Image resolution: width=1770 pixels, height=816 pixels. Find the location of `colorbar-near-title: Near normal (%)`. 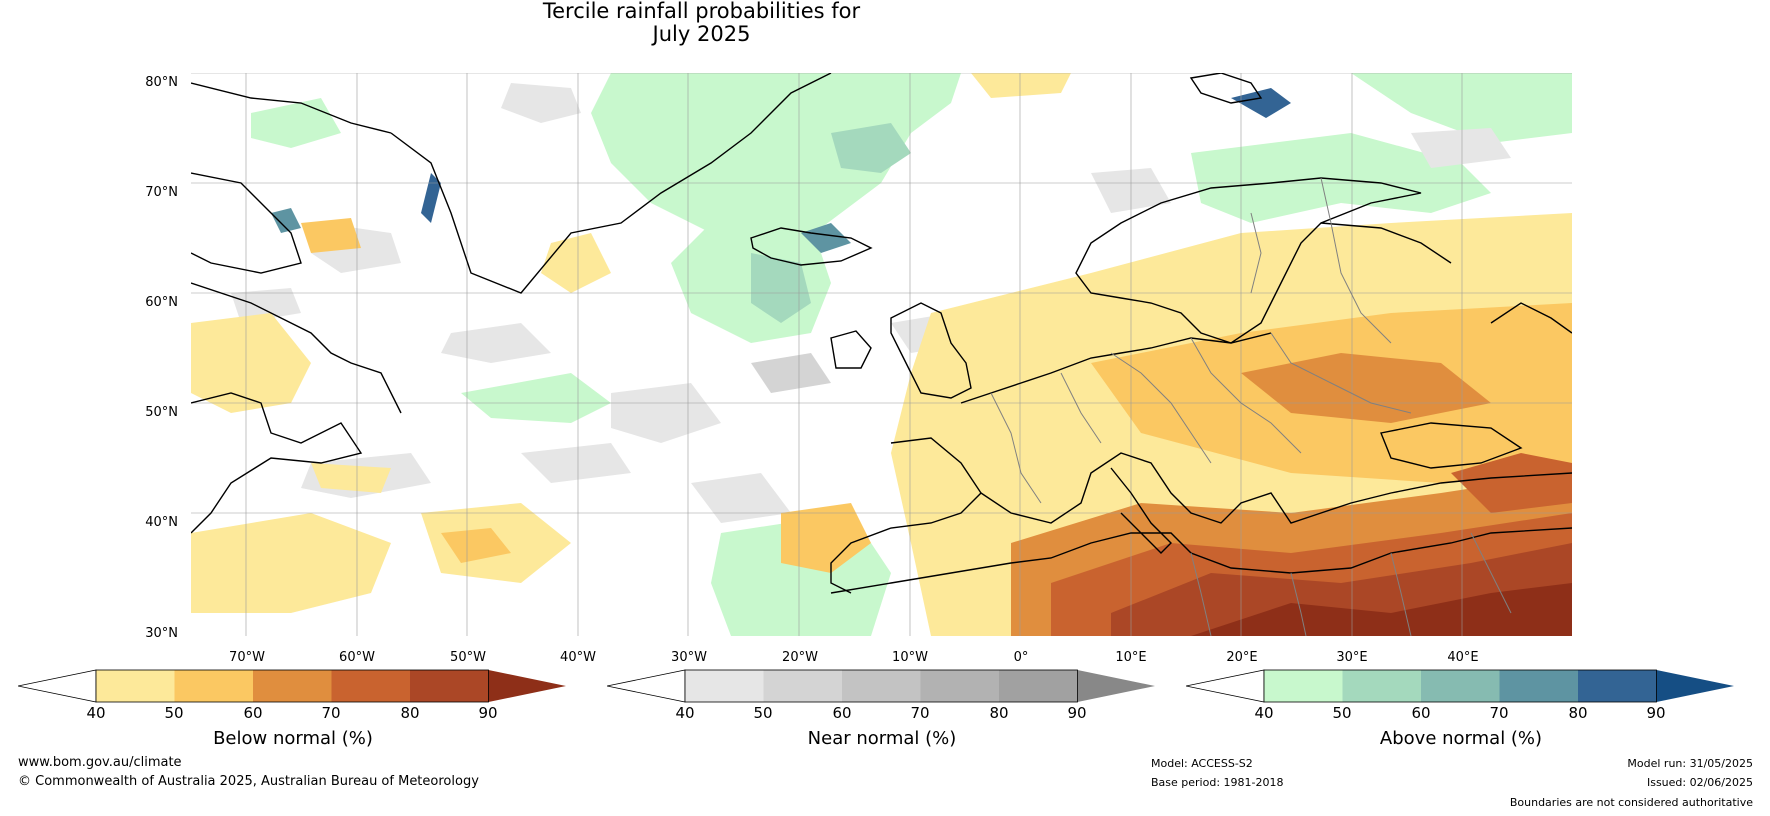

colorbar-near-title: Near normal (%) is located at coordinates (882, 738).